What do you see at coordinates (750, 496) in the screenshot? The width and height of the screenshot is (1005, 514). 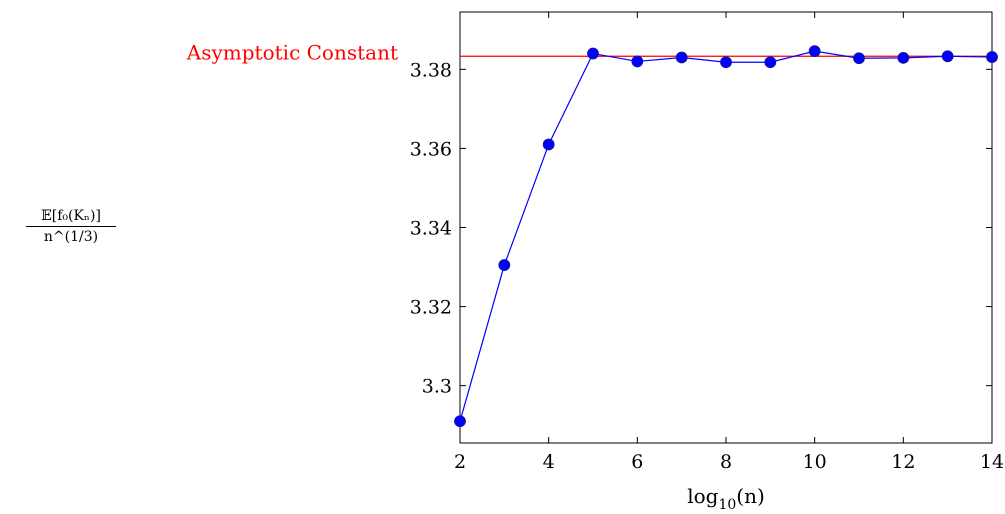 I see `x-axis-label-argument: (n)` at bounding box center [750, 496].